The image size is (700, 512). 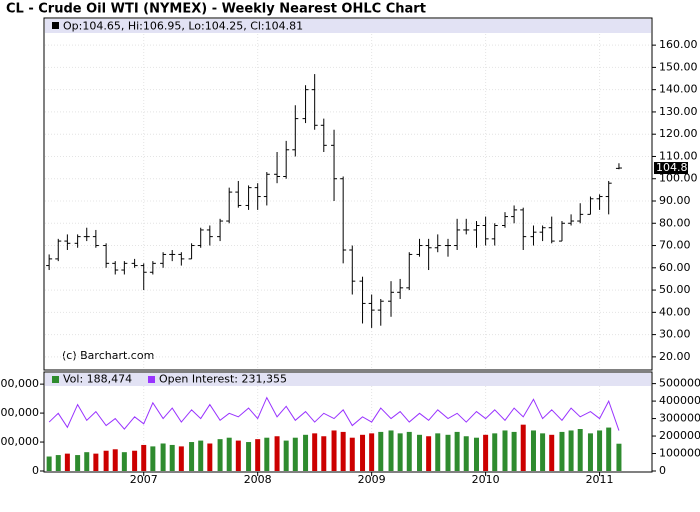 I want to click on y-tick-label: 600,000, so click(x=19, y=383).